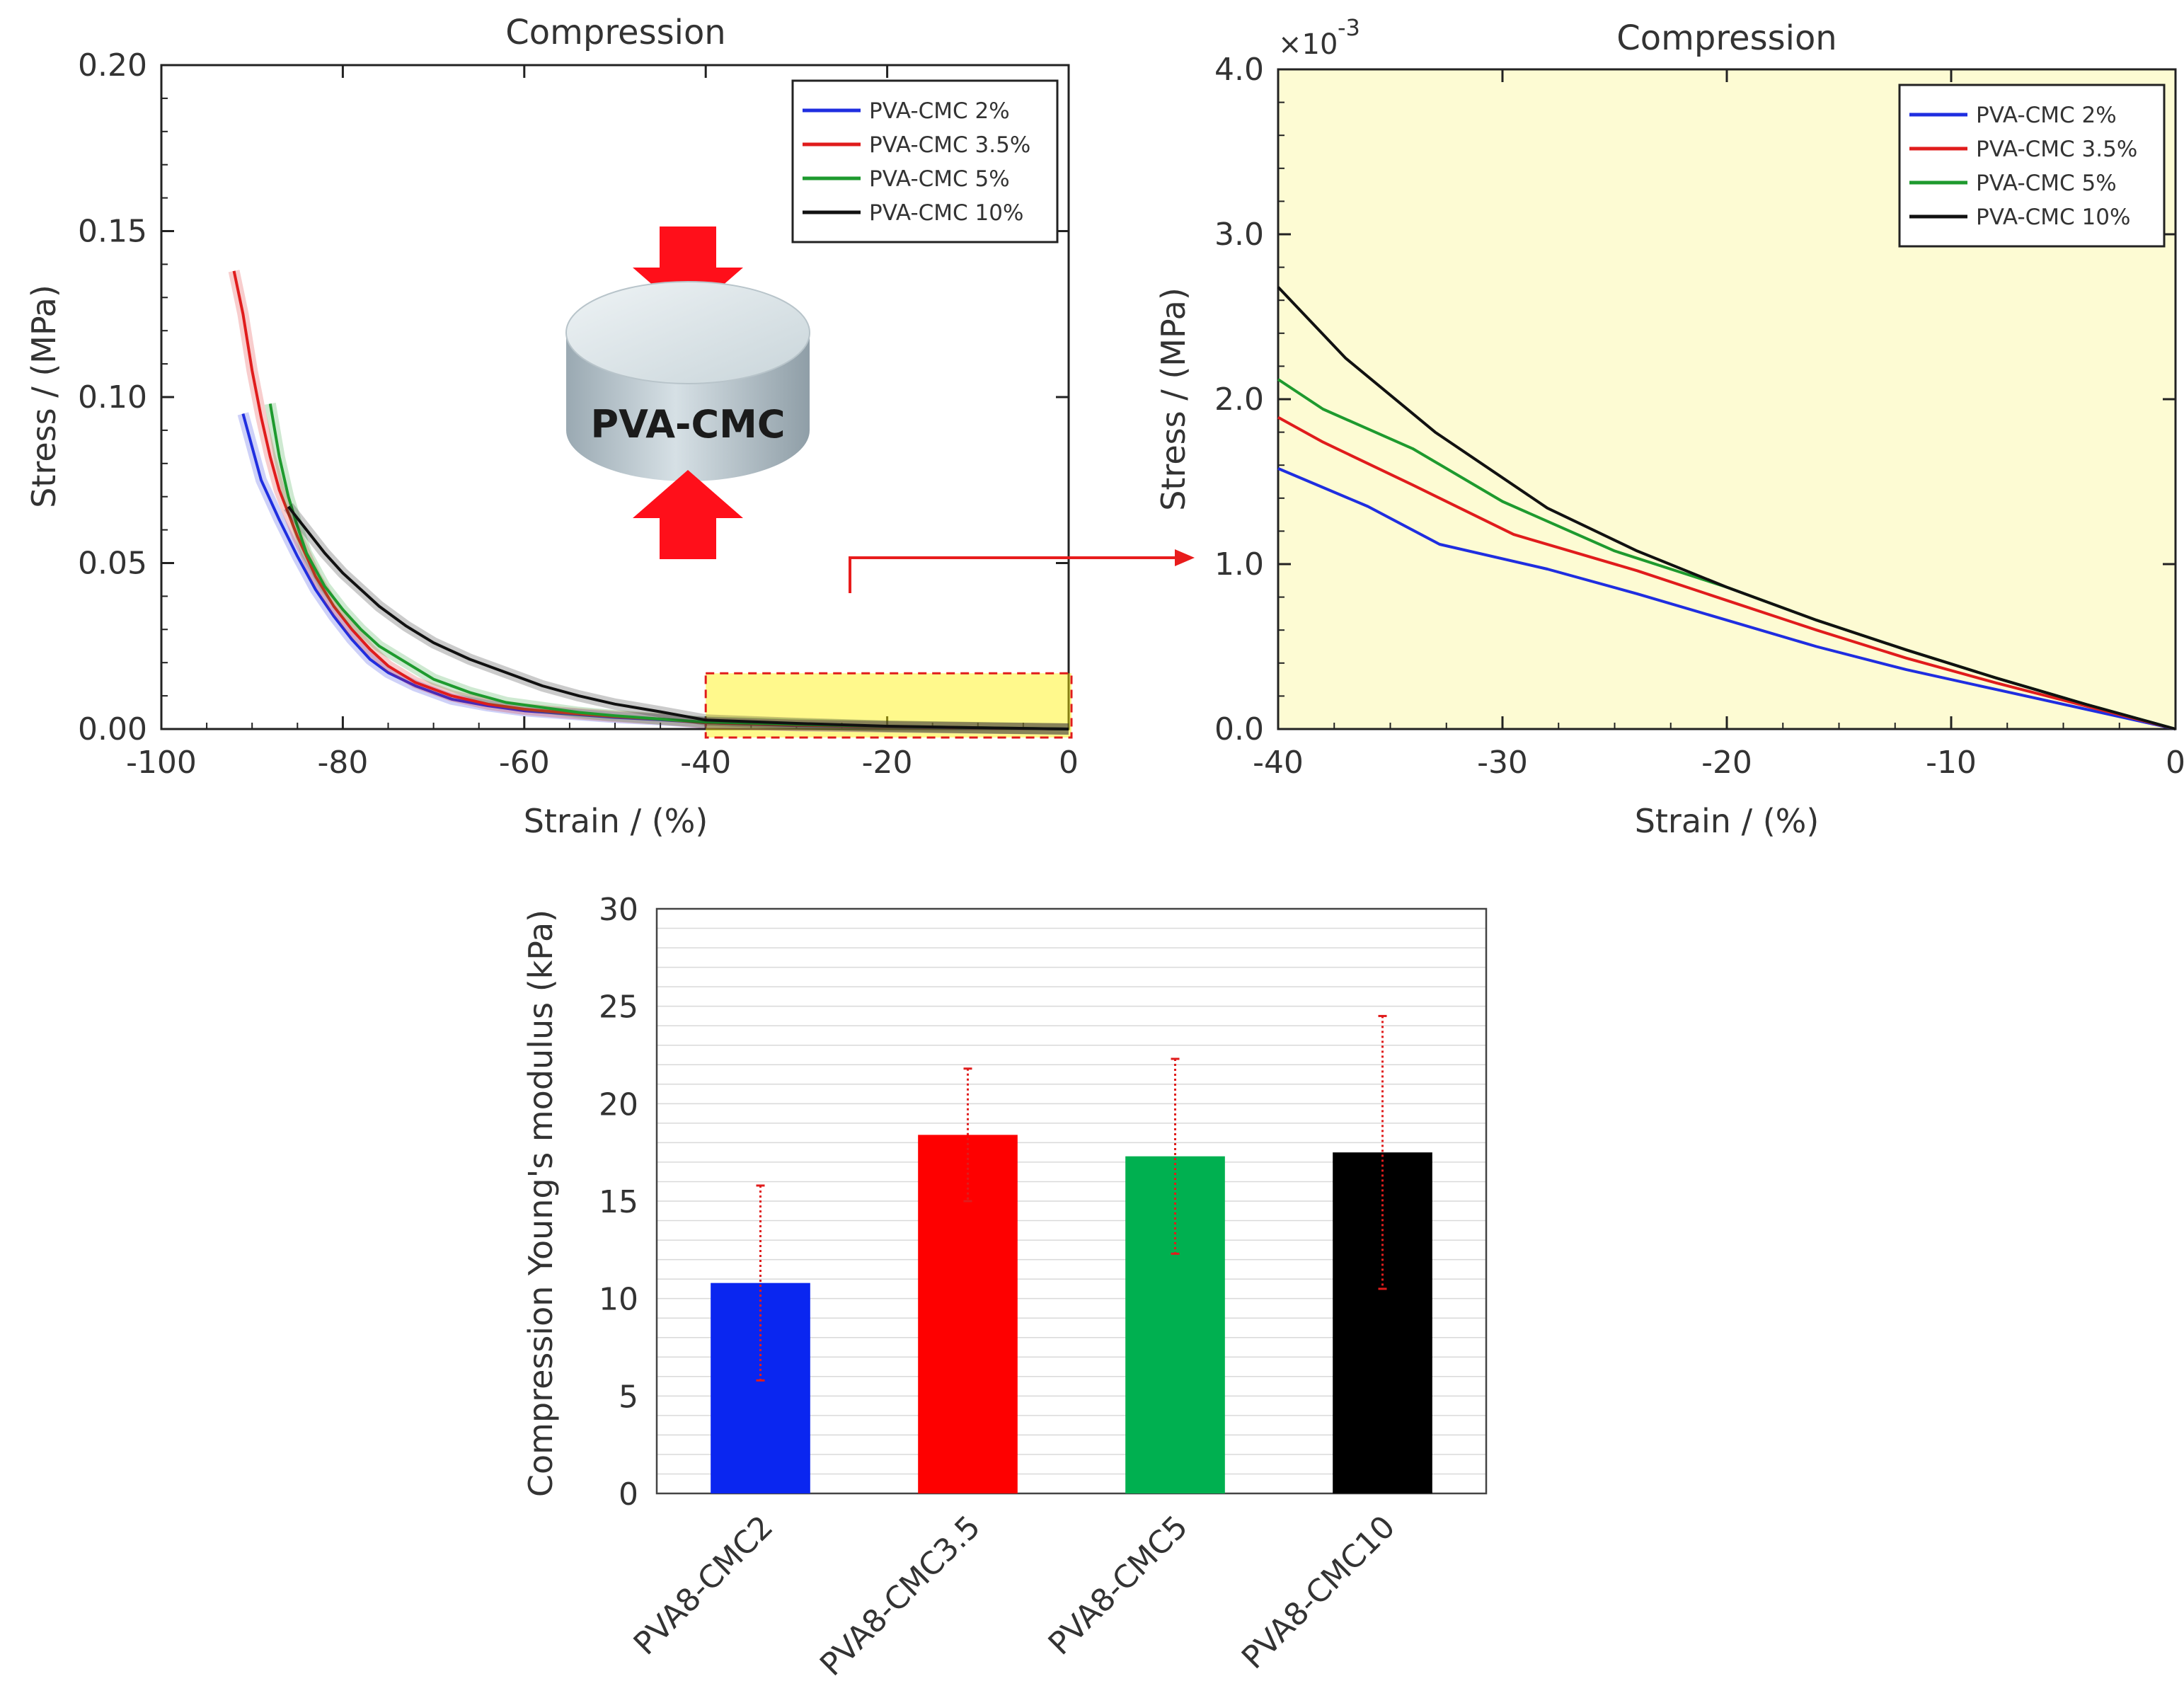  I want to click on y-tick-label: 2.0, so click(1239, 400).